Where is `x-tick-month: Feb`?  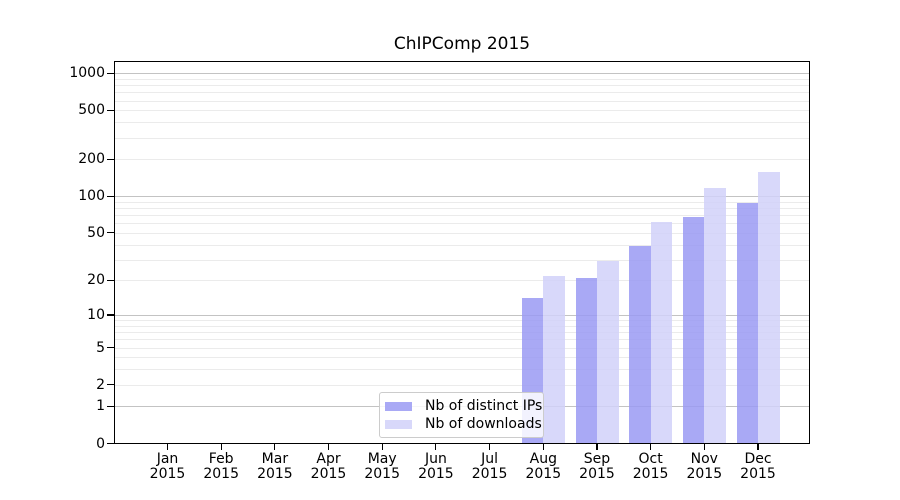 x-tick-month: Feb is located at coordinates (221, 459).